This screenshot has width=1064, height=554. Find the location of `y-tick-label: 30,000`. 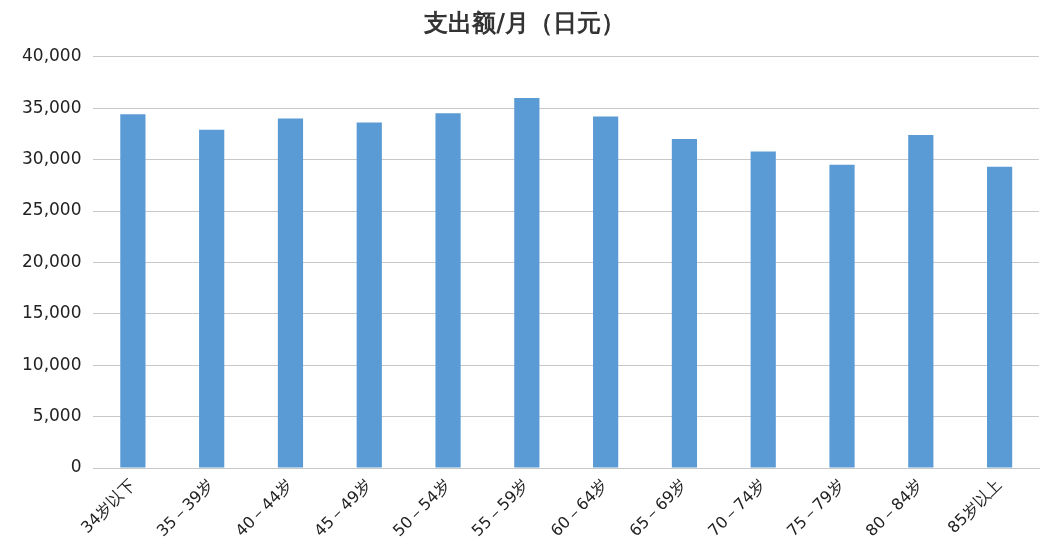

y-tick-label: 30,000 is located at coordinates (52, 158).